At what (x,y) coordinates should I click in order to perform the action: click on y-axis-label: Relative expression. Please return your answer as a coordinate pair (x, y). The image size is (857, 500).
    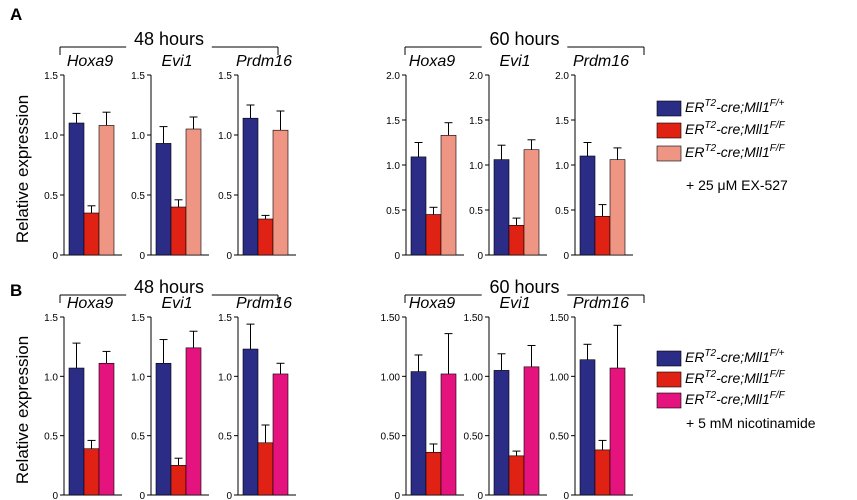
    Looking at the image, I should click on (22, 169).